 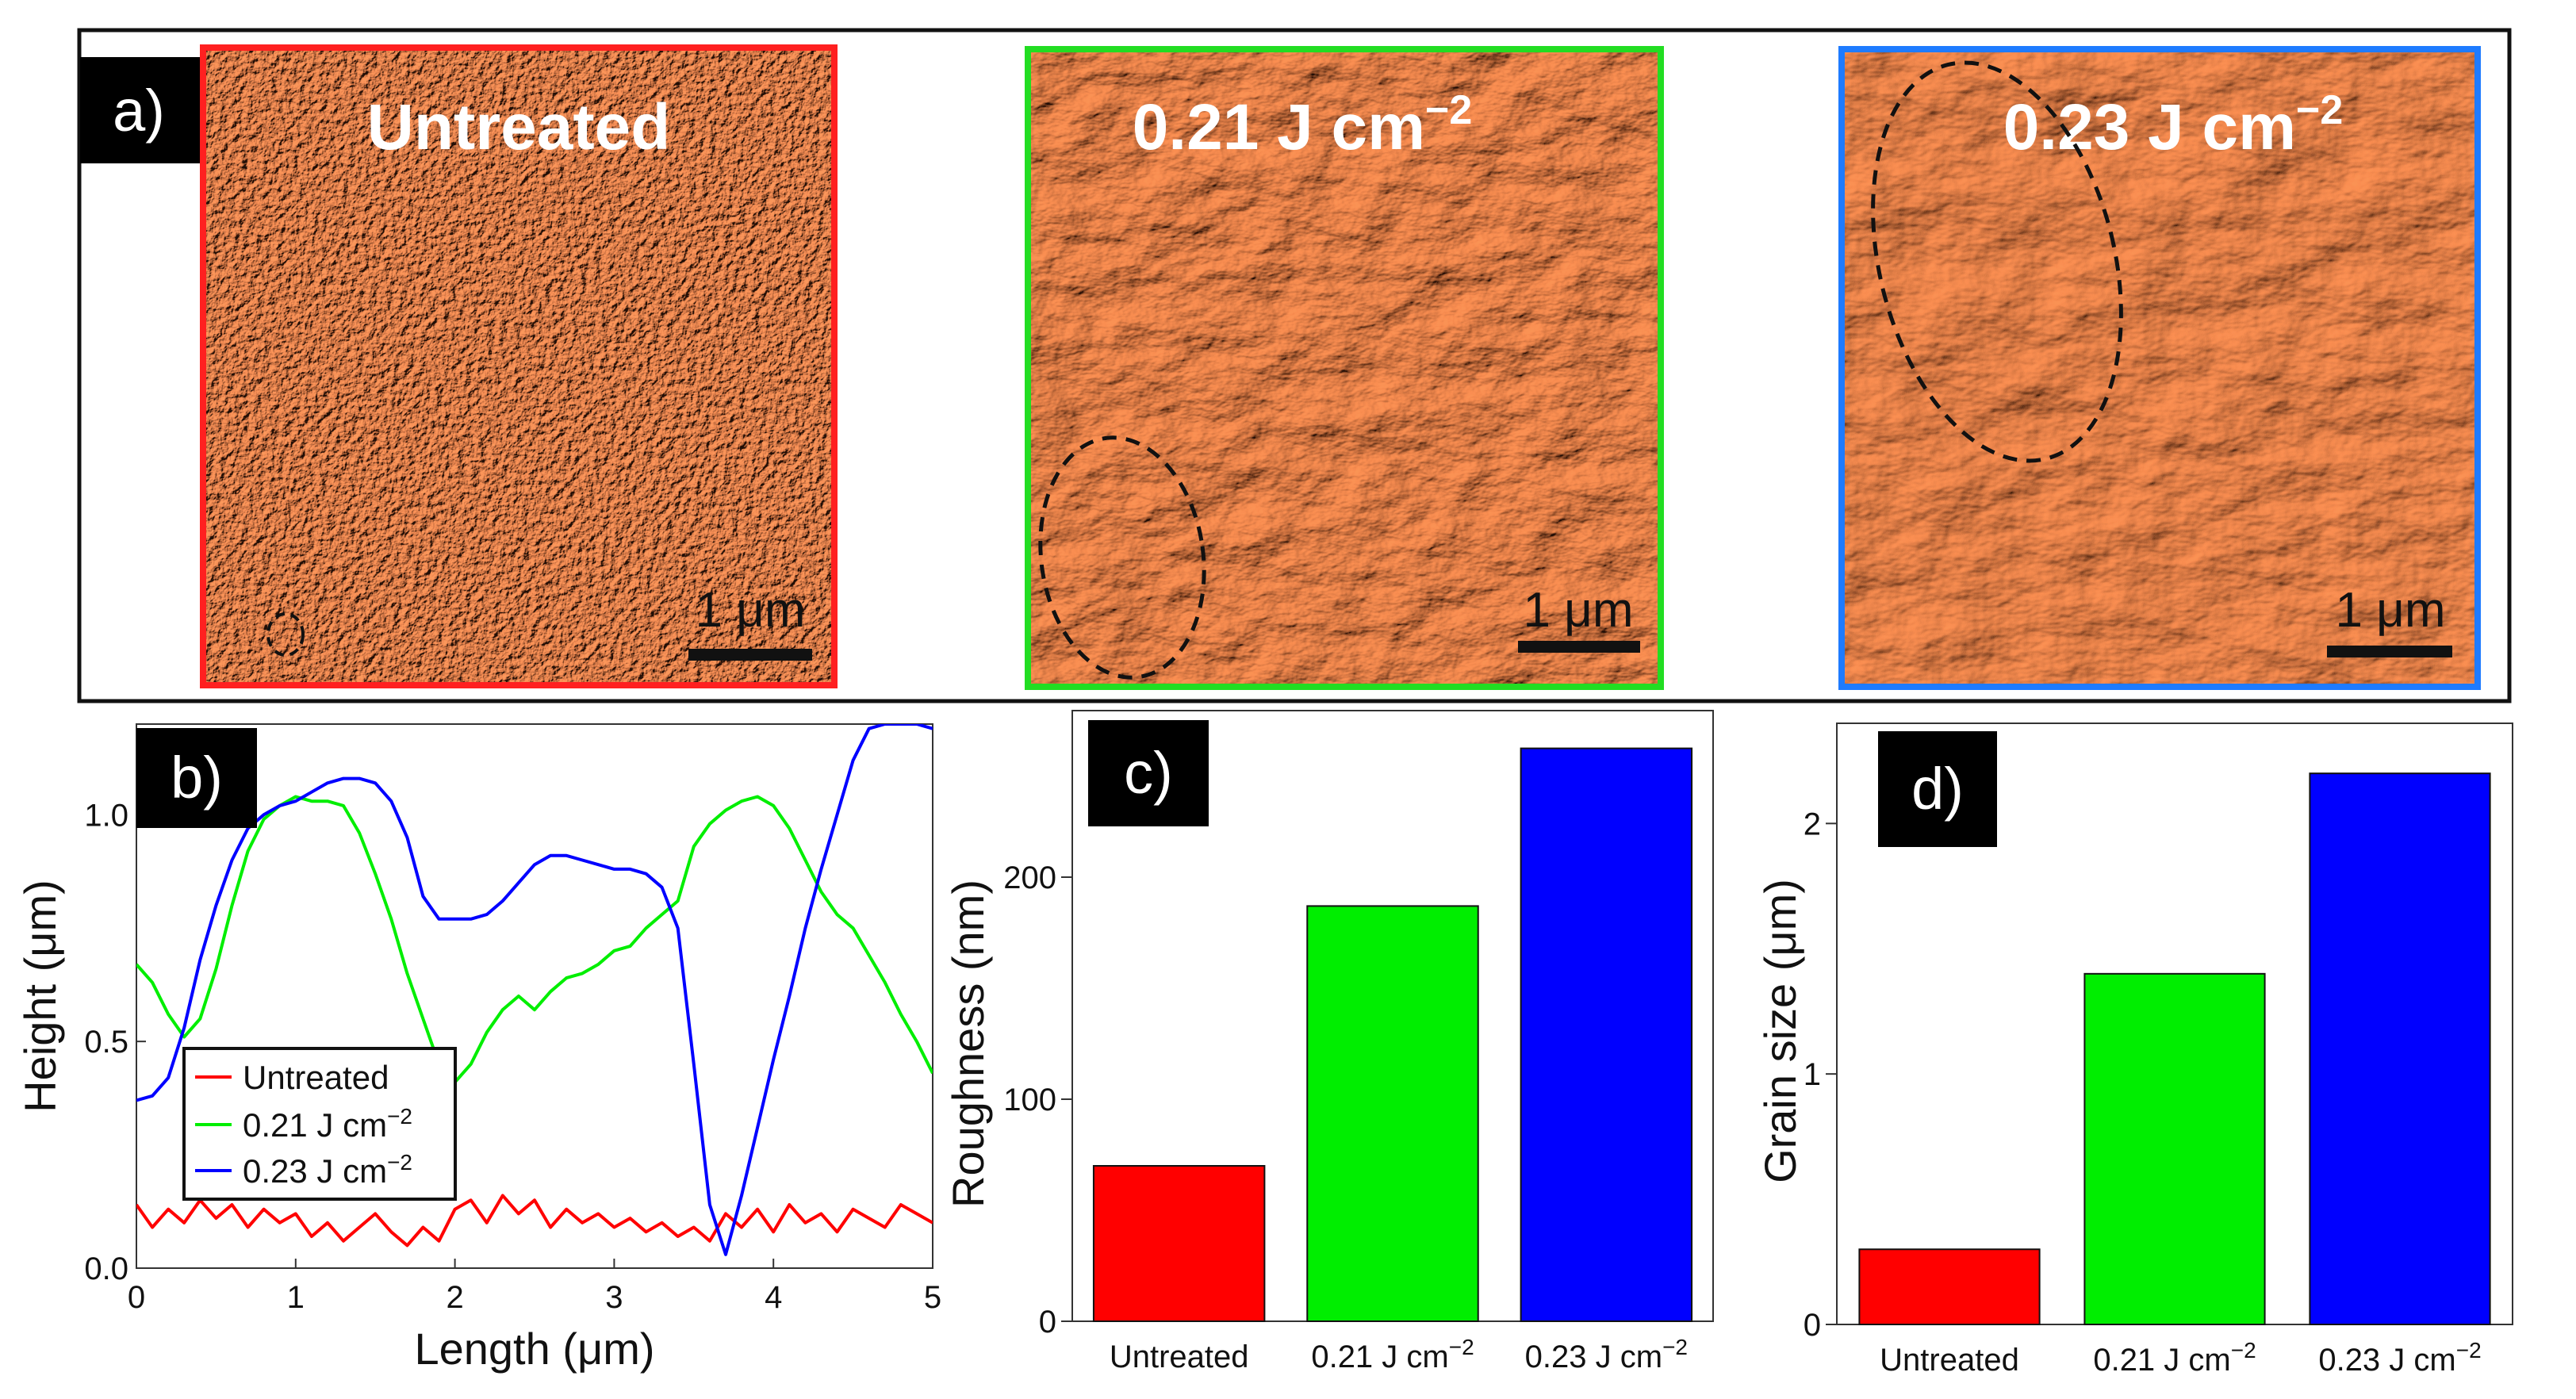 I want to click on legend-label-021: 0.21 J cm−2, so click(x=328, y=1124).